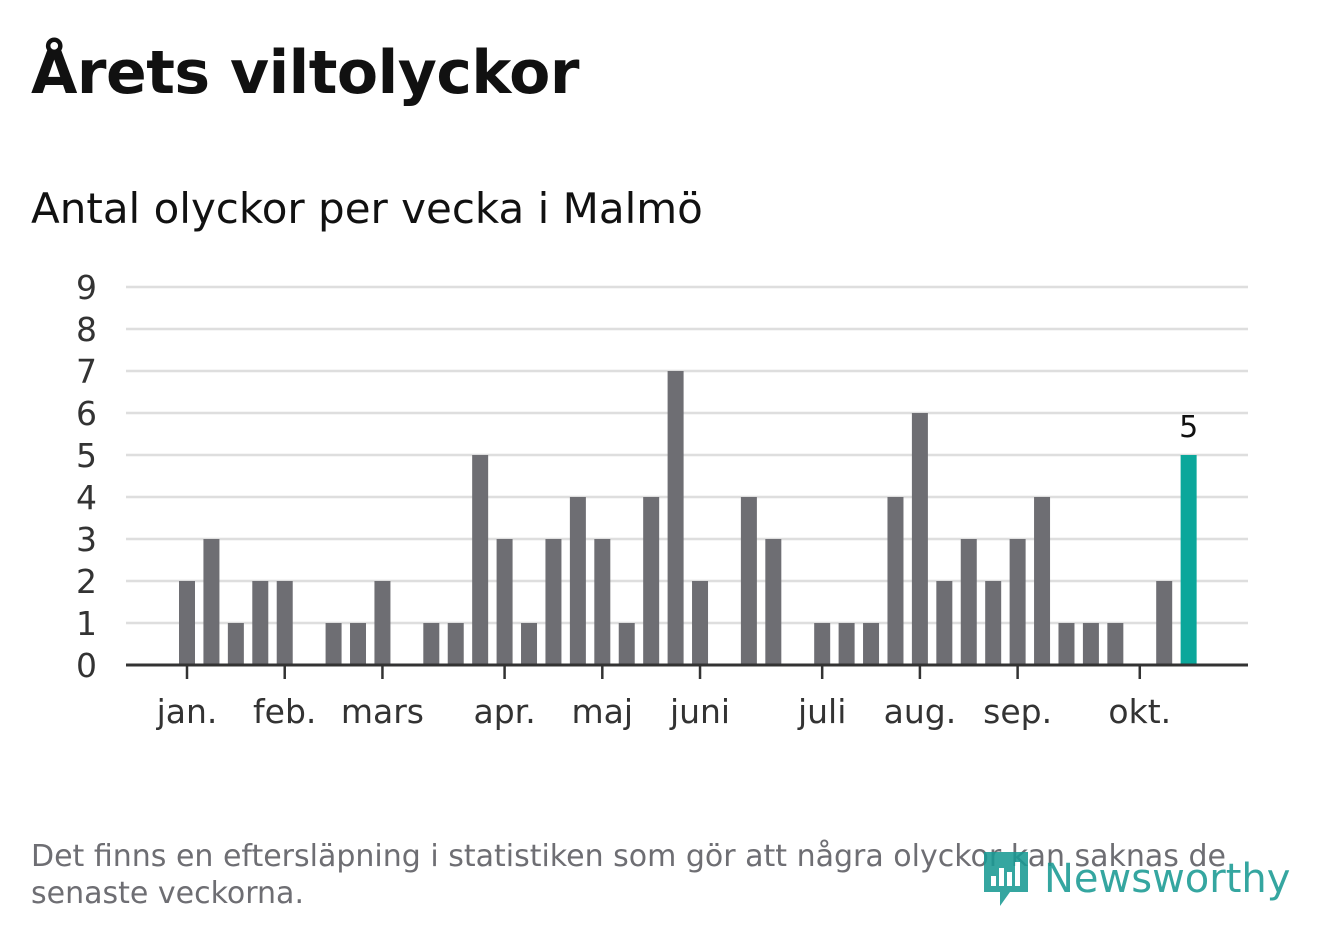 This screenshot has width=1322, height=939. What do you see at coordinates (86, 329) in the screenshot?
I see `y-tick-label: 8` at bounding box center [86, 329].